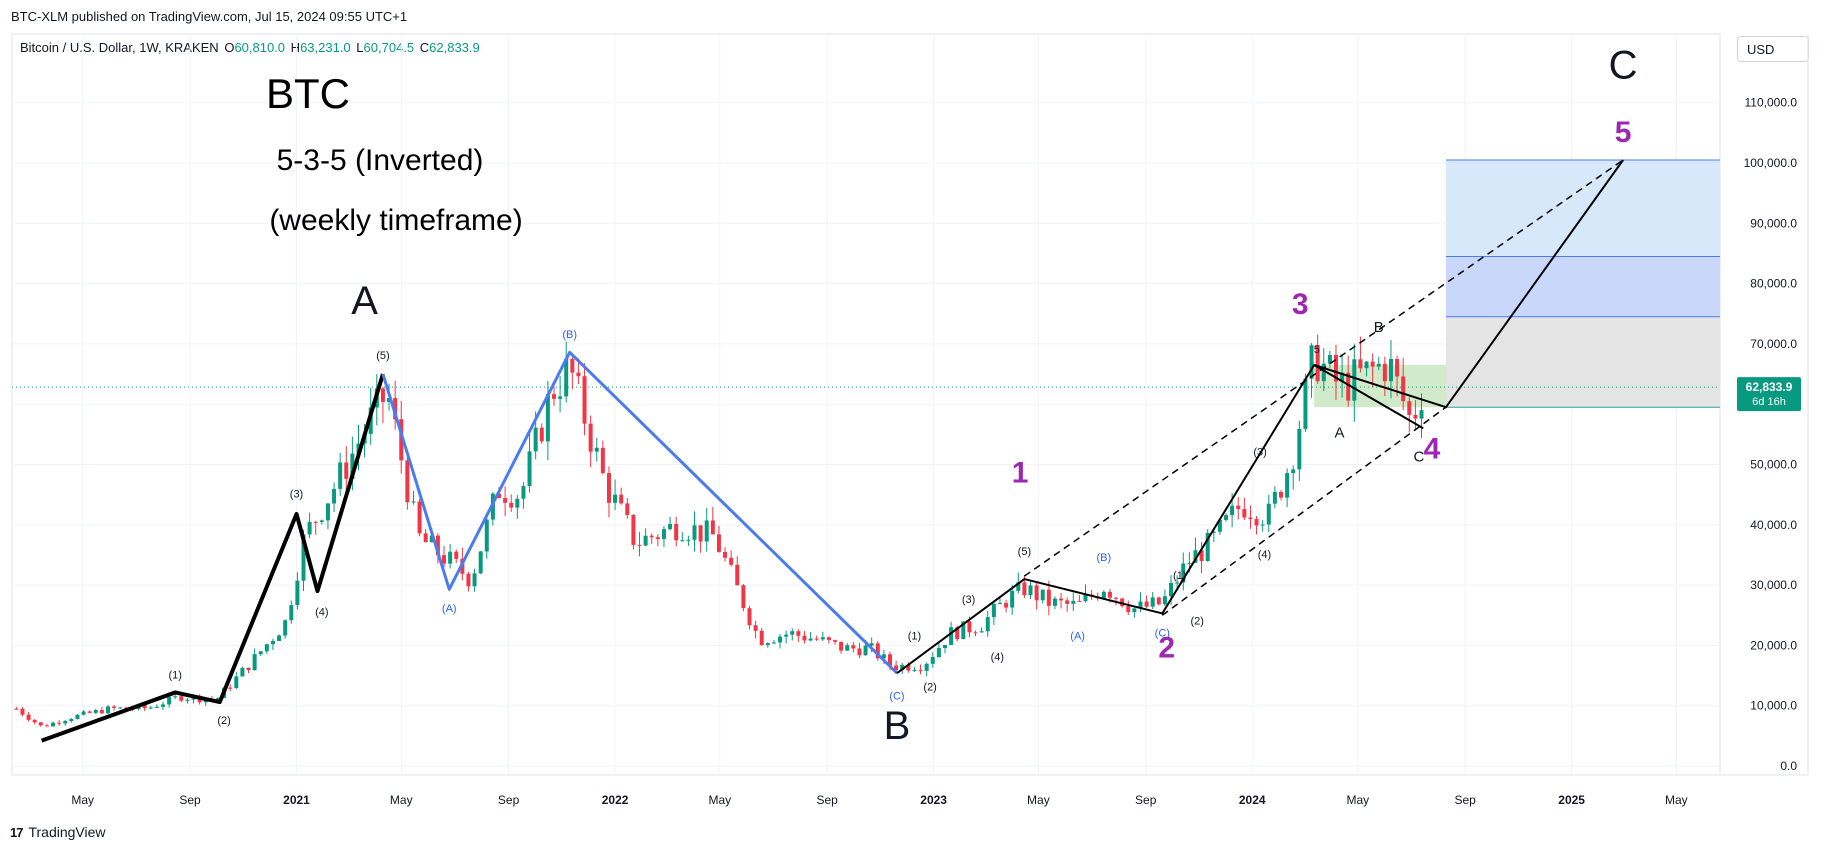 The image size is (1824, 853). Describe the element at coordinates (1773, 223) in the screenshot. I see `y-tick-label: 90,000.0` at that location.